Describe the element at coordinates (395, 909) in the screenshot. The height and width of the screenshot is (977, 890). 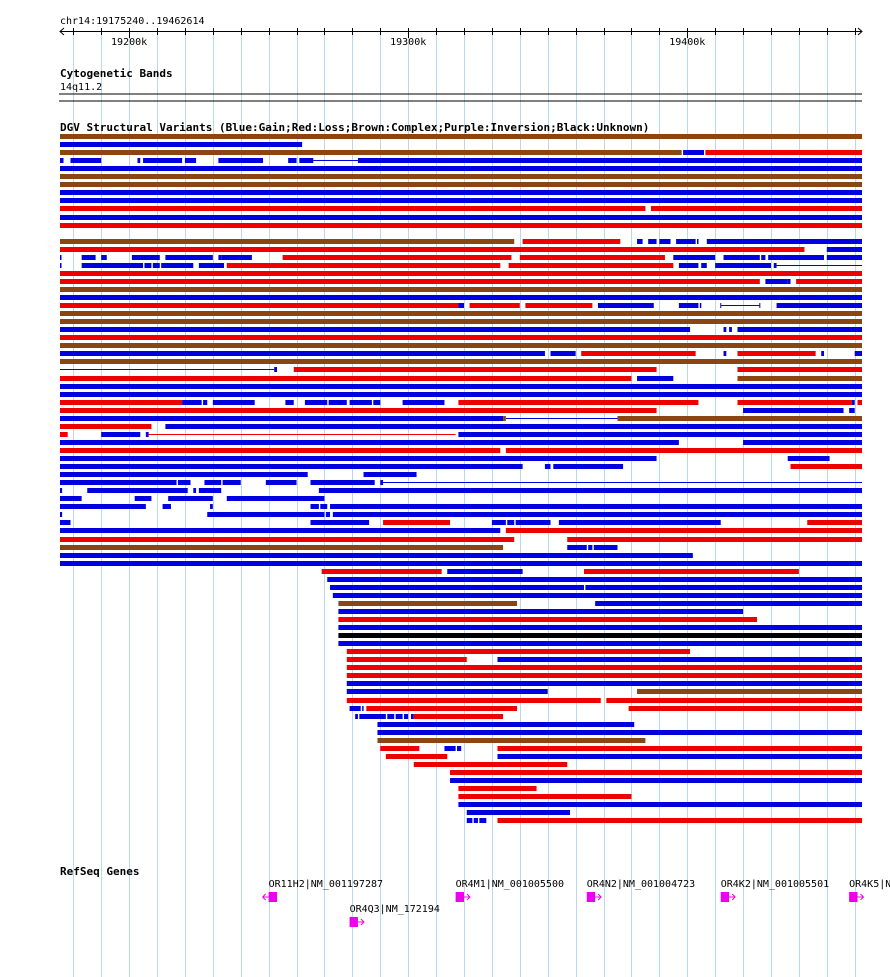
I see `gene-label: OR4Q3|NM_172194` at that location.